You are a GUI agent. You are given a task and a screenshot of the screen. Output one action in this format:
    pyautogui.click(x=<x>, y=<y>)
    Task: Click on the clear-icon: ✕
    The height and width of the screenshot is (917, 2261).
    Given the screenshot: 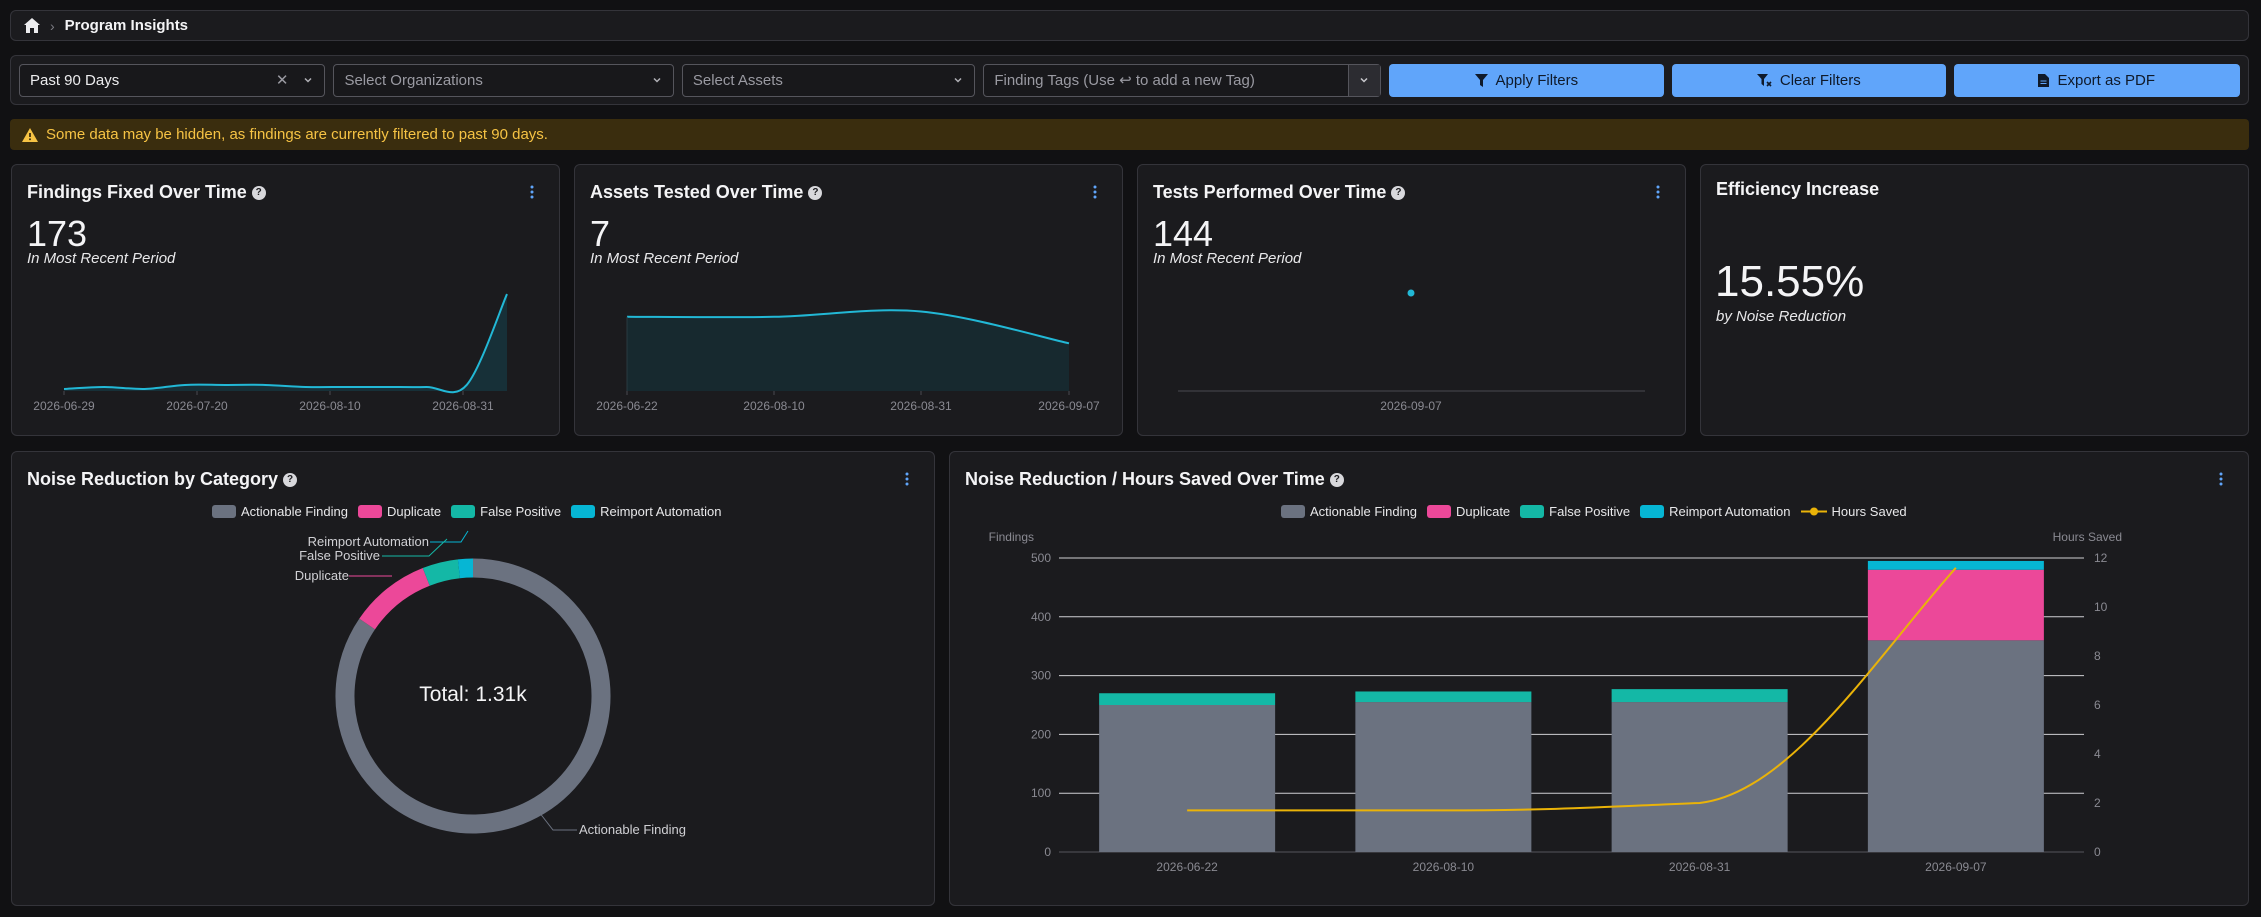 What is the action you would take?
    pyautogui.click(x=282, y=80)
    